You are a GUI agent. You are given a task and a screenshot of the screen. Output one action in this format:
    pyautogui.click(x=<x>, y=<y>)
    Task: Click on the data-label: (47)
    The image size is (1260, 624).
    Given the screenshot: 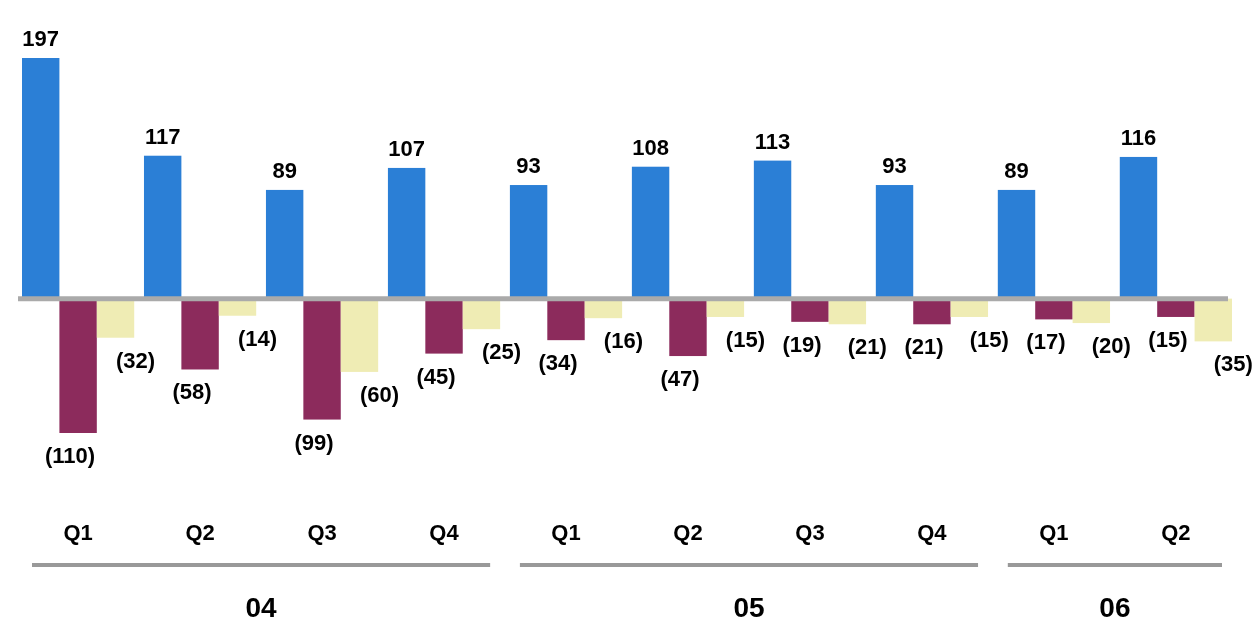 What is the action you would take?
    pyautogui.click(x=680, y=379)
    